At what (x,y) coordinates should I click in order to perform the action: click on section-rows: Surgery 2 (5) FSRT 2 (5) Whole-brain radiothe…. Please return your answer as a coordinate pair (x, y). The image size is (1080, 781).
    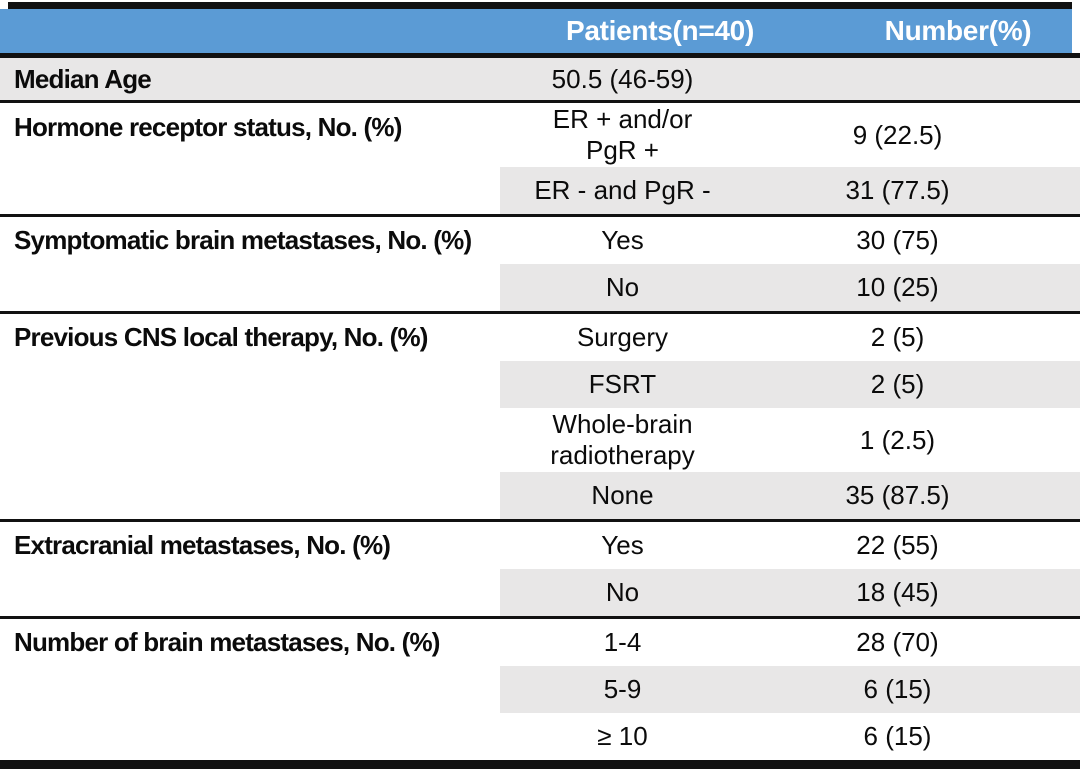
    Looking at the image, I should click on (790, 416).